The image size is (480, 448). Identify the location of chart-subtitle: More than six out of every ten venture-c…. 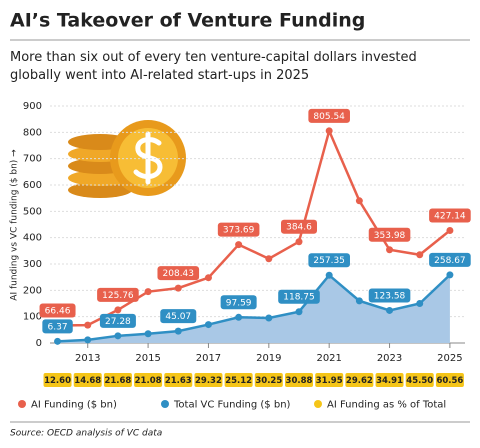
(213, 66).